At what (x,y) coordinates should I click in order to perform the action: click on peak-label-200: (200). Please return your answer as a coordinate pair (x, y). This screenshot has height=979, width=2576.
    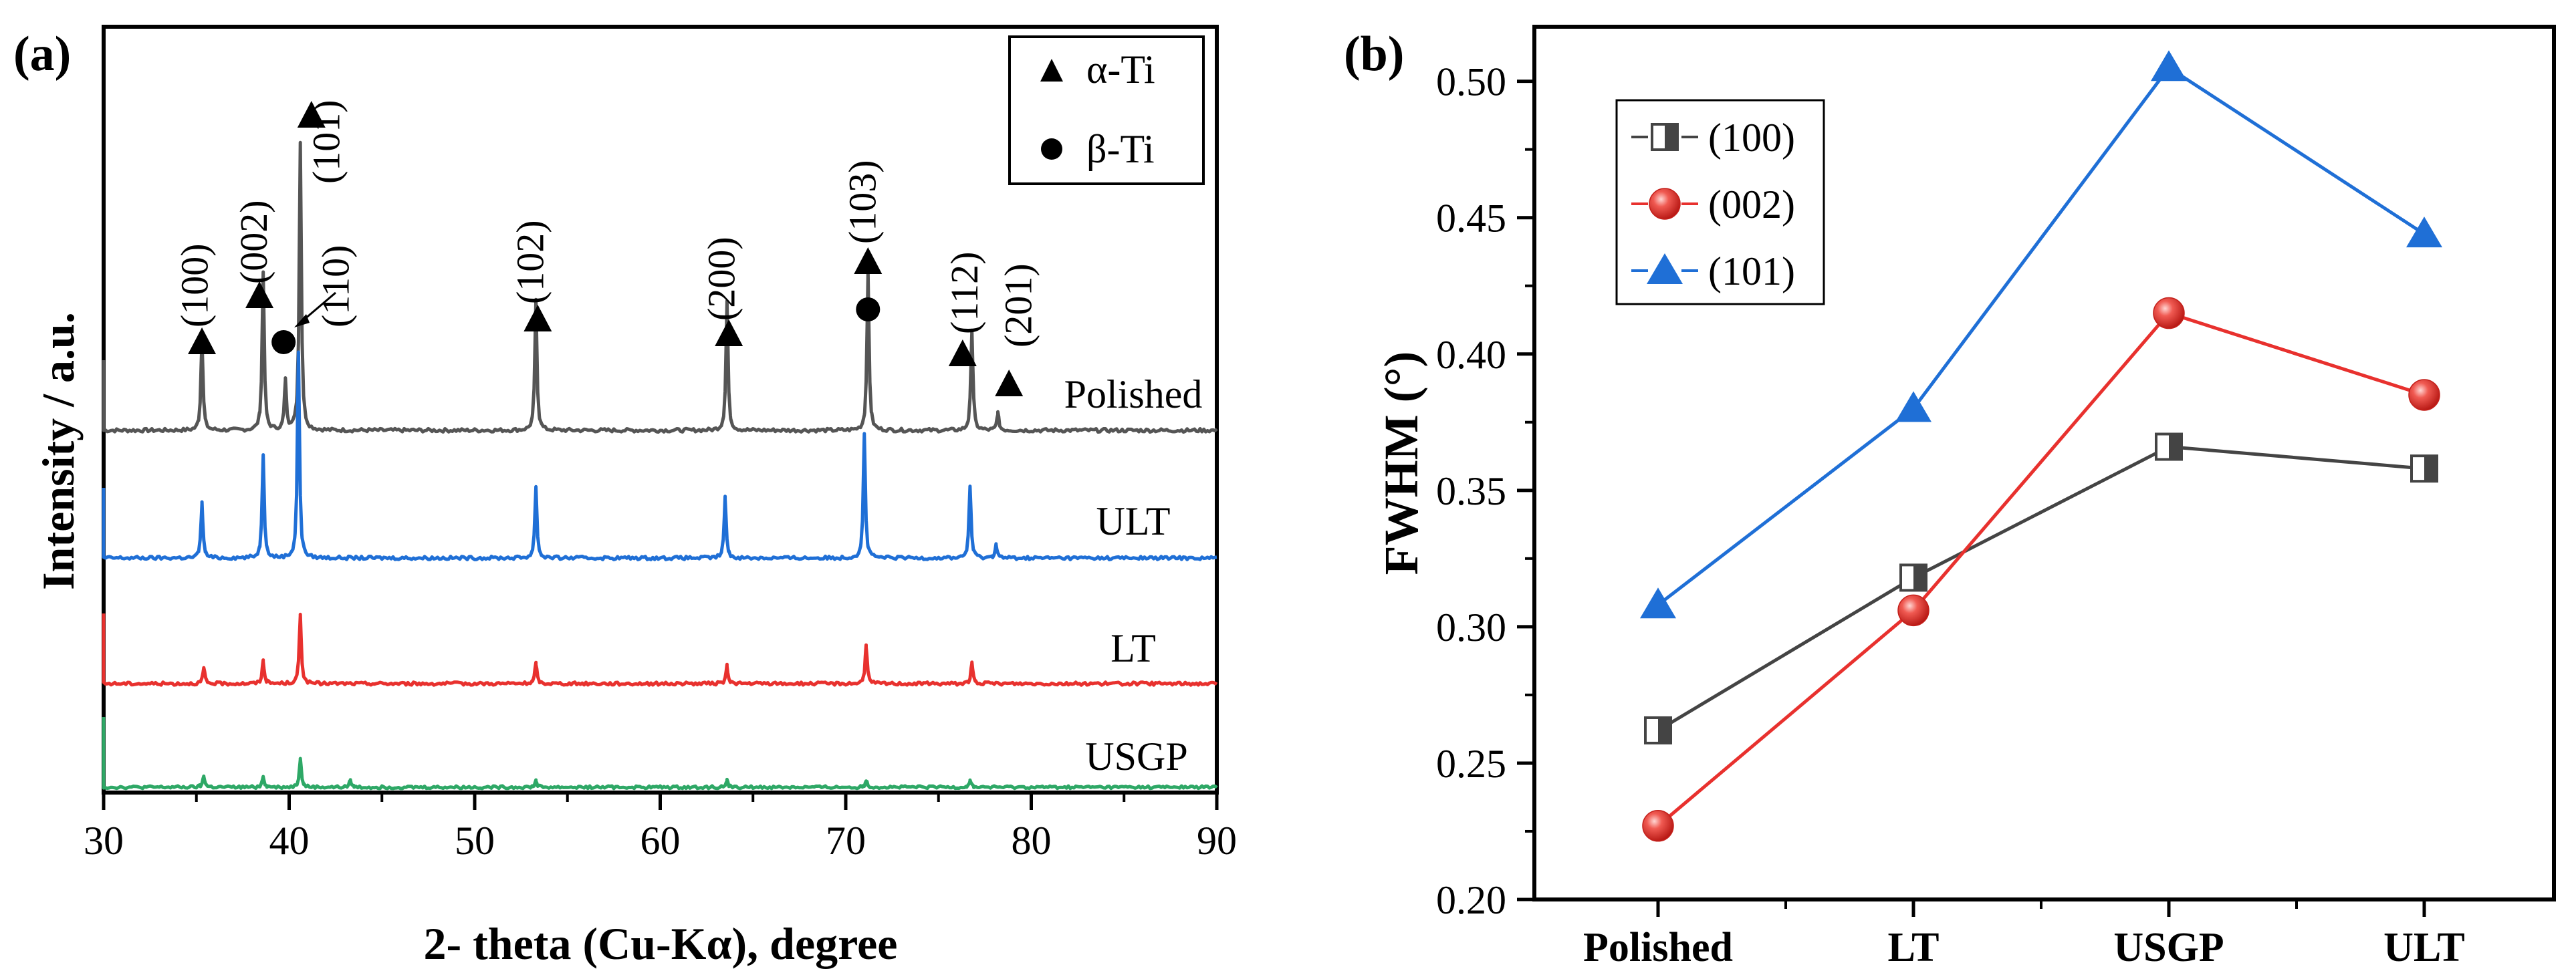
    Looking at the image, I should click on (721, 279).